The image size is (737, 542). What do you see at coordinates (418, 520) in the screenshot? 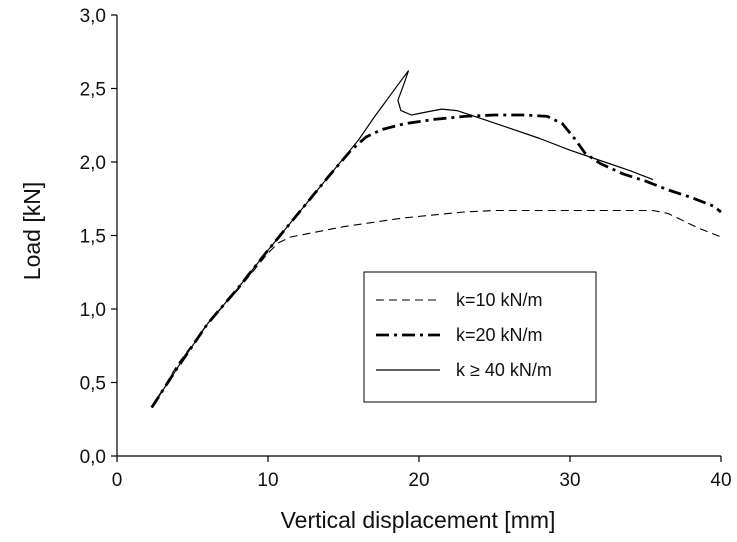
I see `x-axis-title: Vertical displacement [mm]` at bounding box center [418, 520].